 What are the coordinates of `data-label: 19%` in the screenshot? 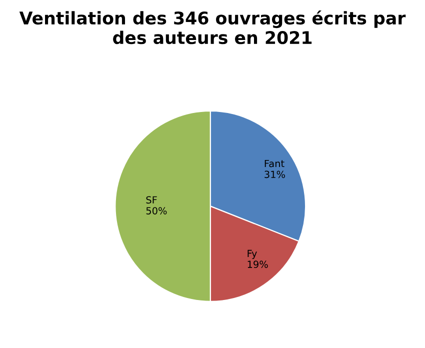 It's located at (258, 264).